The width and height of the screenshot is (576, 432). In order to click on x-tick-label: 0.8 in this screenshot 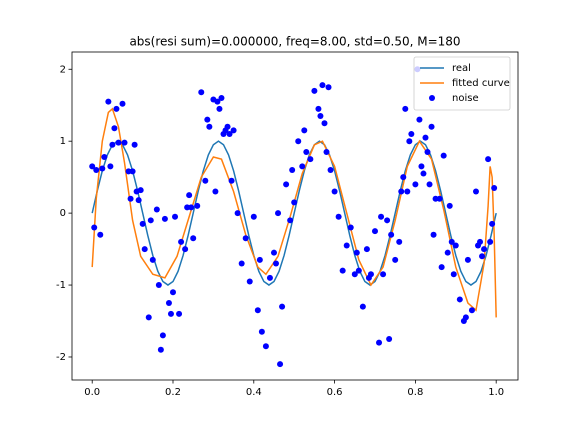, I will do `click(415, 392)`.